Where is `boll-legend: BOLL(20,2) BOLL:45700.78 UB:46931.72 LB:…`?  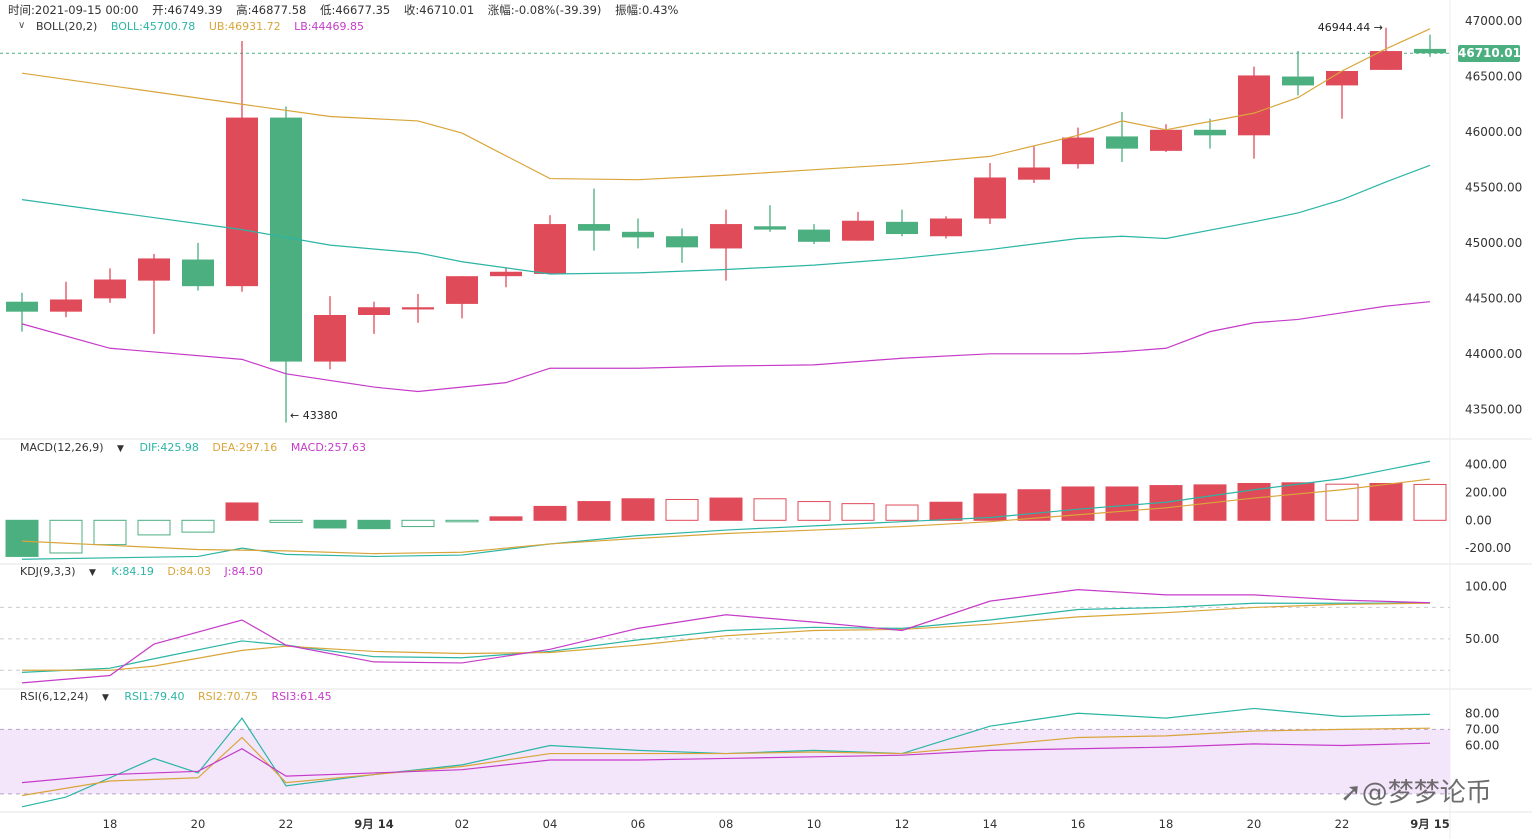 boll-legend: BOLL(20,2) BOLL:45700.78 UB:46931.72 LB:… is located at coordinates (205, 26).